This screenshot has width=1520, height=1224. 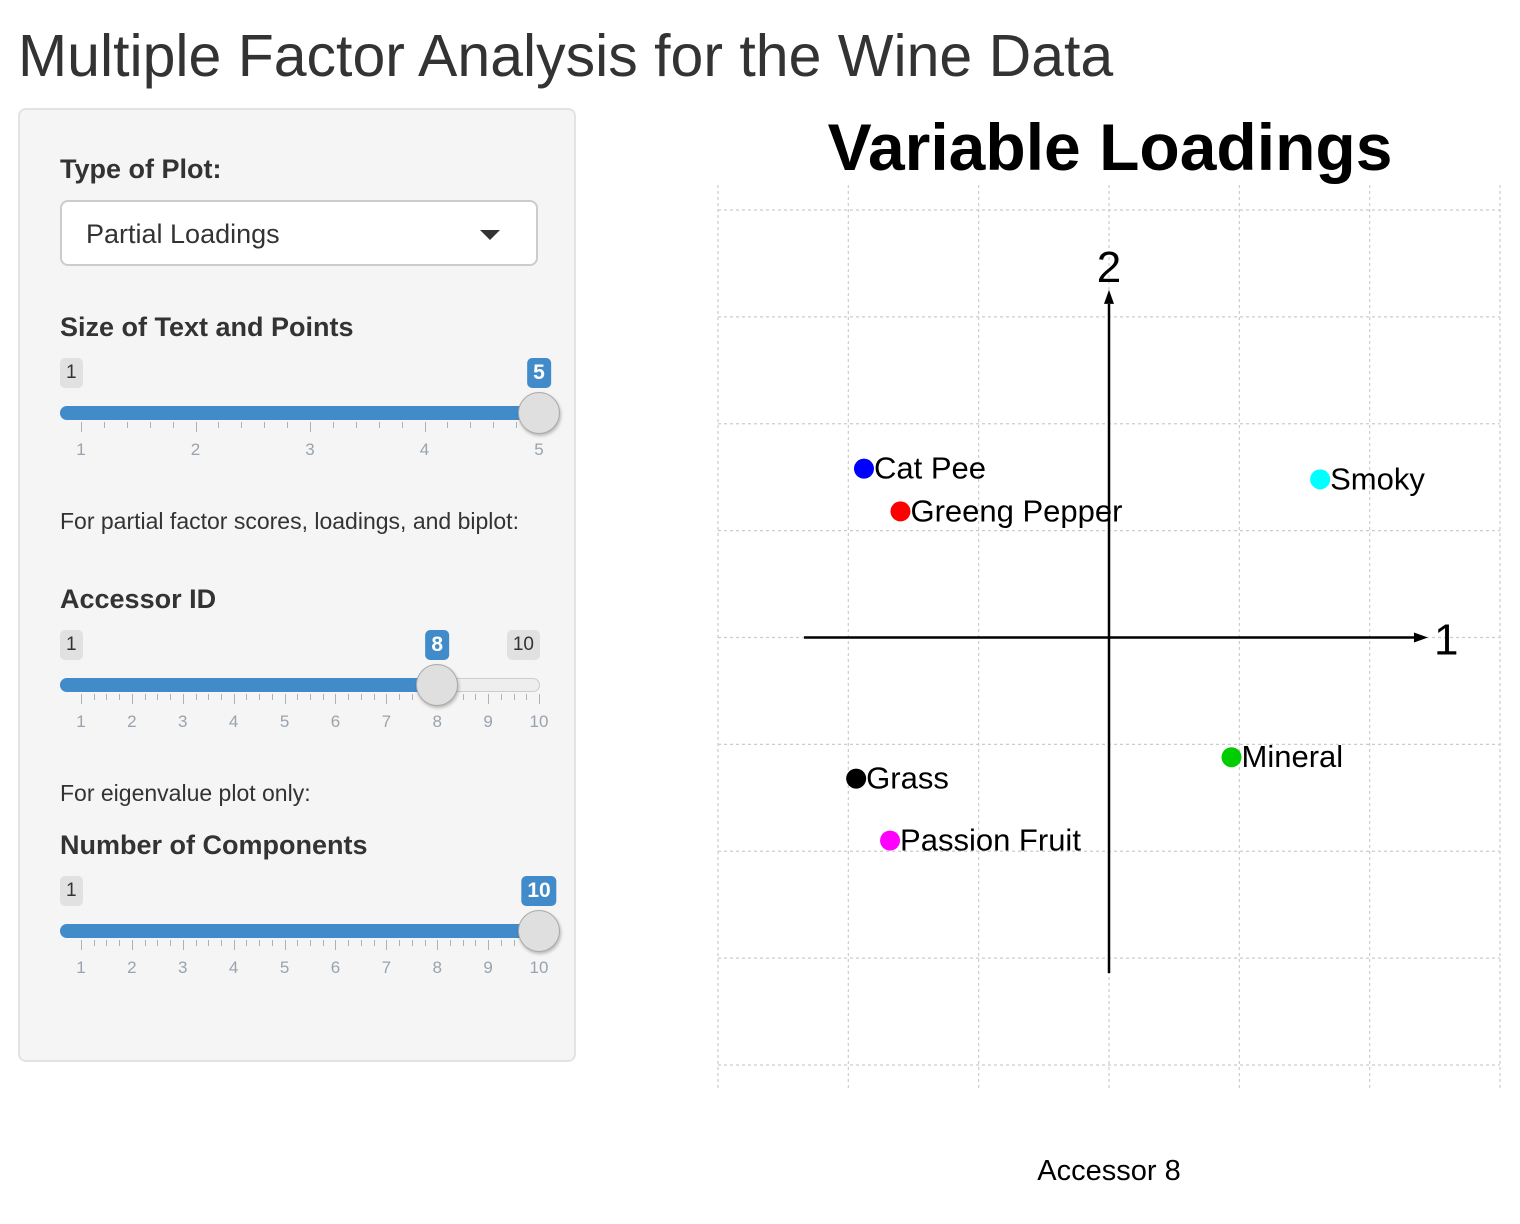 I want to click on size-slider: 1 5 1 2 3 4 5, so click(x=310, y=418).